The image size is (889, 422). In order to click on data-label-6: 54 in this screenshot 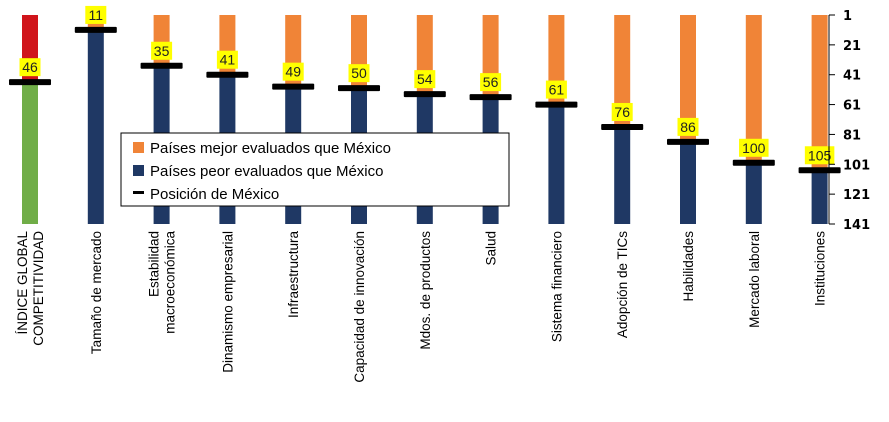, I will do `click(425, 79)`.